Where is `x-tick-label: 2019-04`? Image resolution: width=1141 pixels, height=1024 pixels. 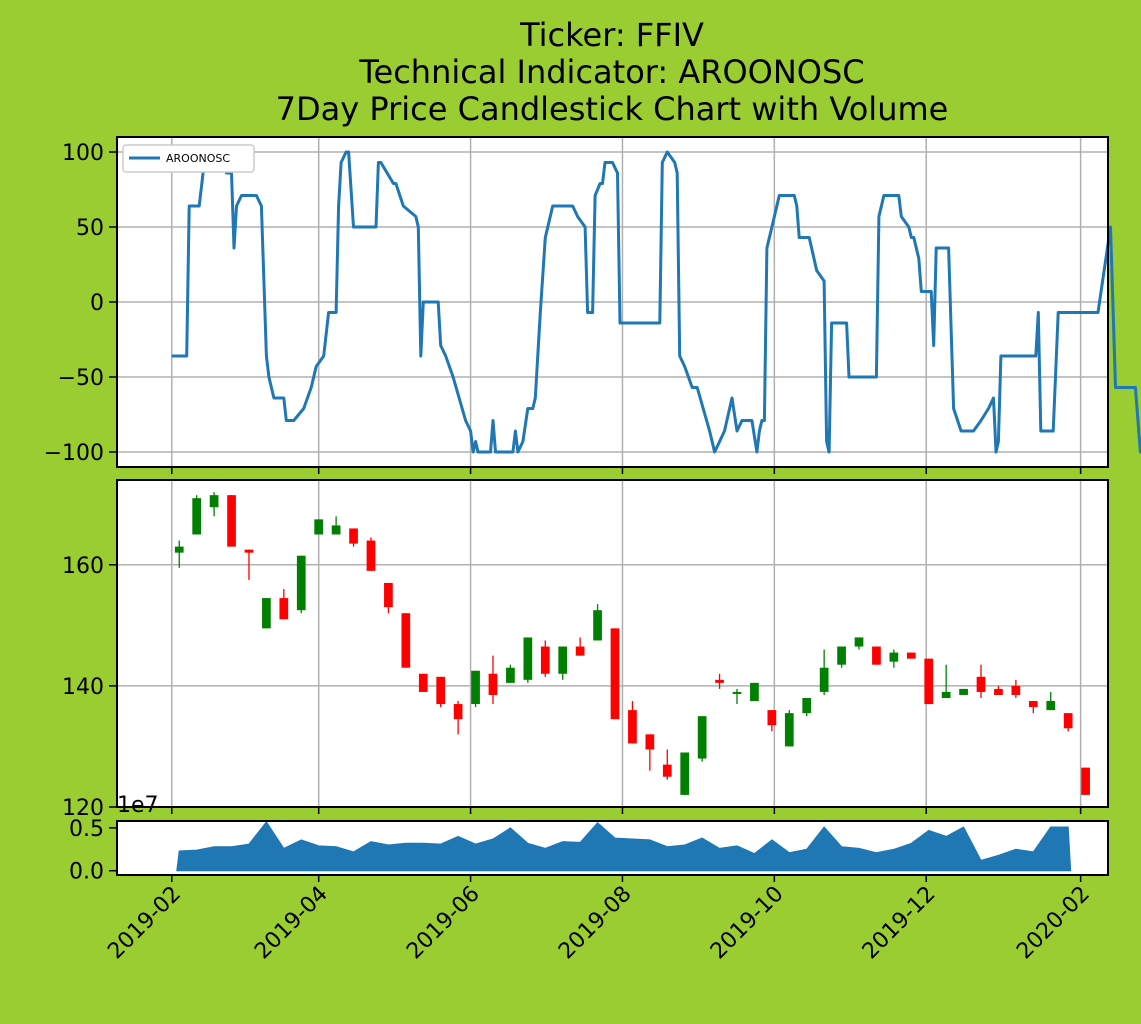 x-tick-label: 2019-04 is located at coordinates (291, 923).